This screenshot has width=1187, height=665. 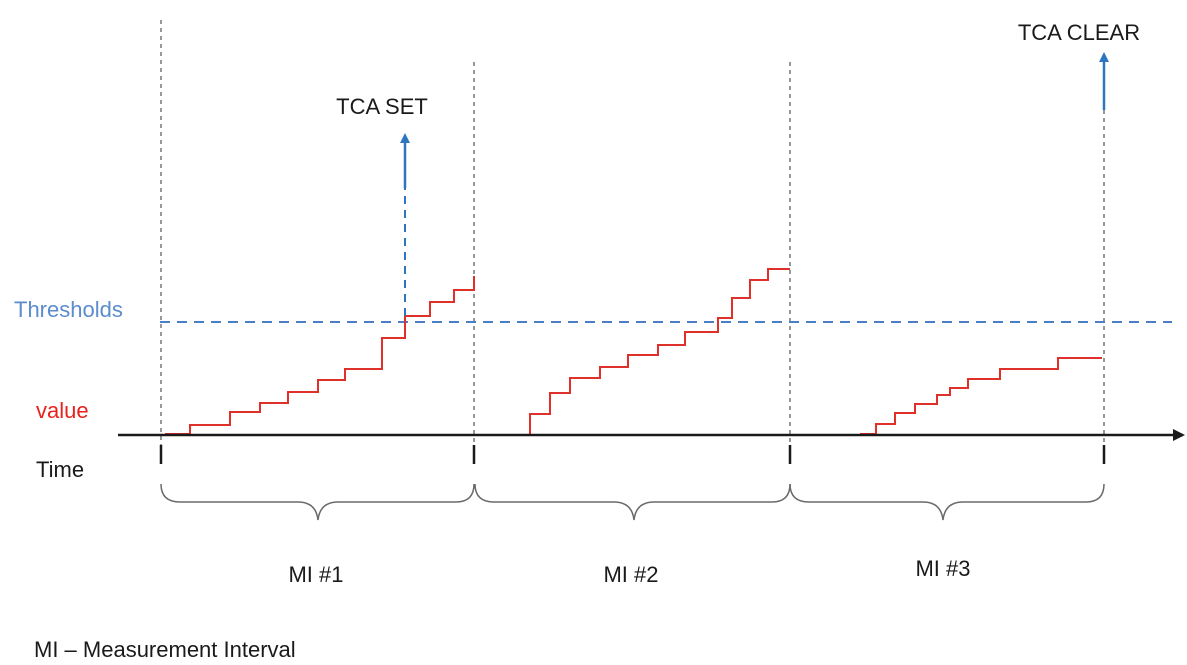 What do you see at coordinates (632, 454) in the screenshot?
I see `interval-ticks` at bounding box center [632, 454].